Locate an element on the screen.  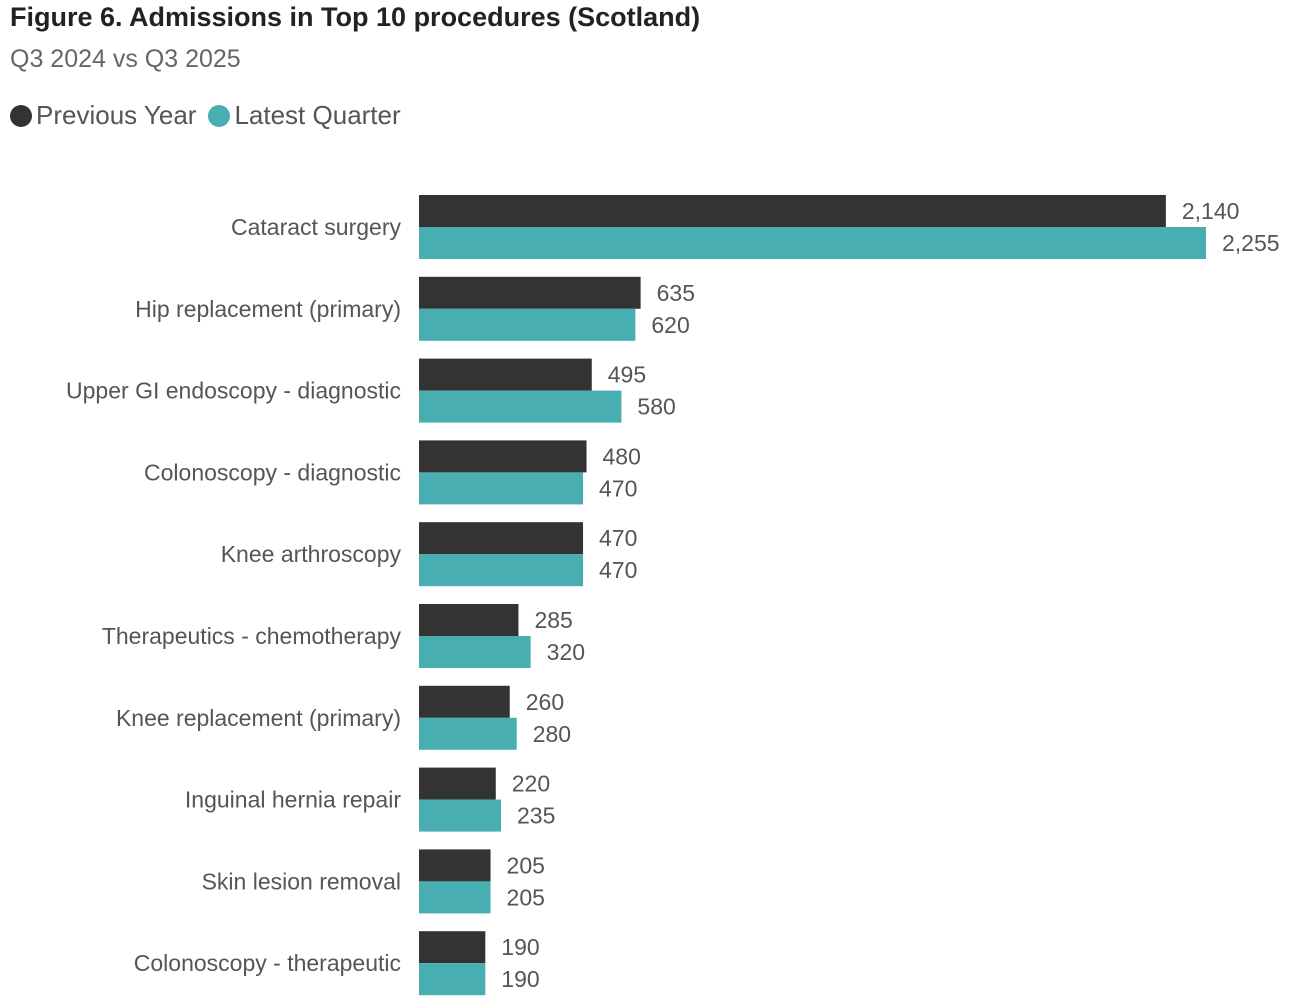
category-label-cataract-surgery: Cataract surgery is located at coordinates (316, 227).